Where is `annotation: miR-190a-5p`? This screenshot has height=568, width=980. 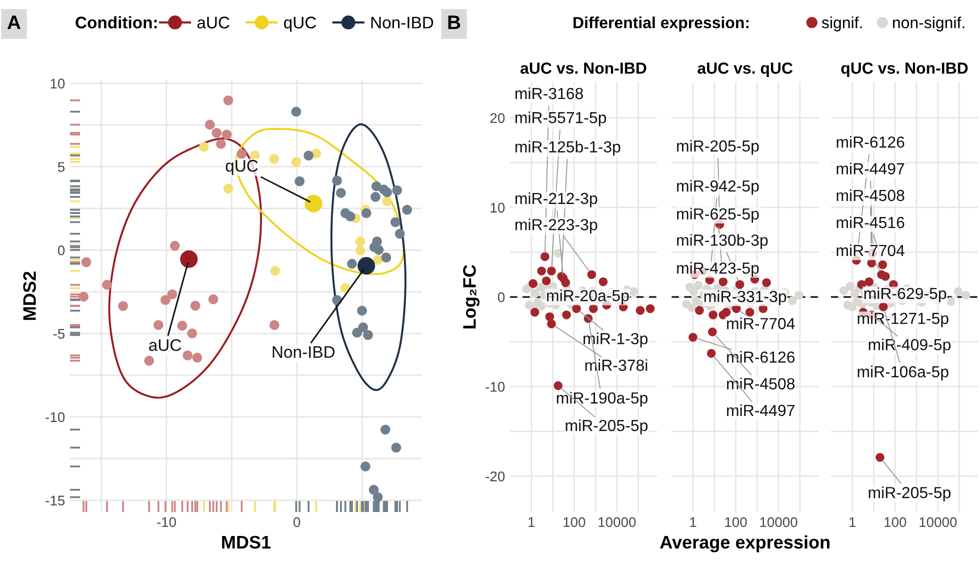
annotation: miR-190a-5p is located at coordinates (602, 399).